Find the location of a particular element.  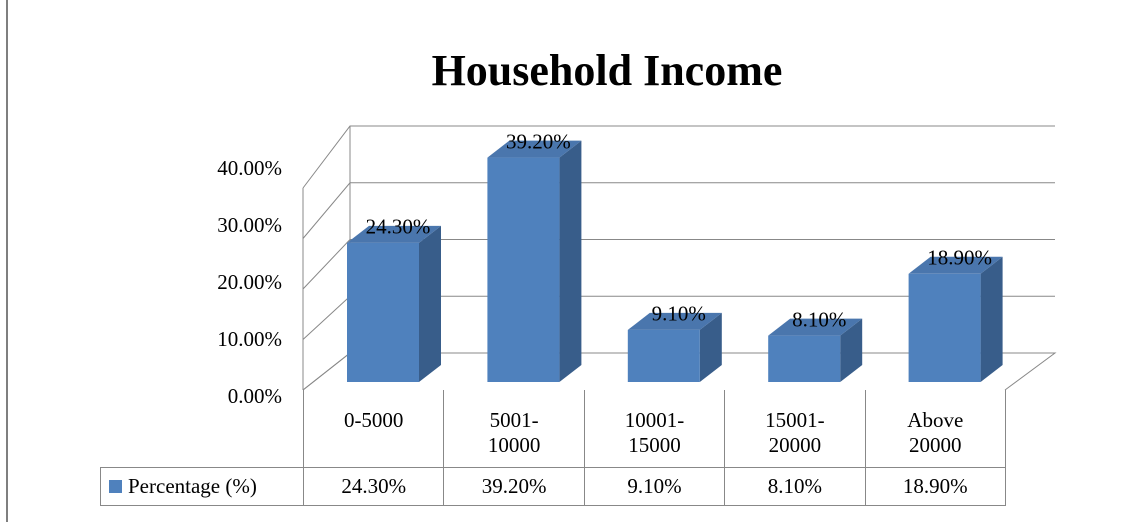

data-label: 9.10% is located at coordinates (679, 314).